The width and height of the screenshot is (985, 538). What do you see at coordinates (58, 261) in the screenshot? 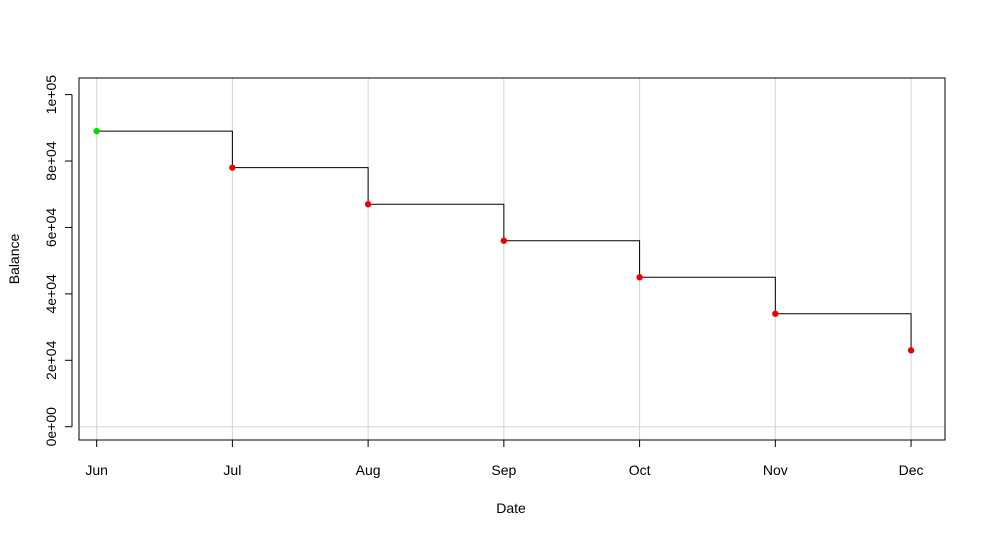
I see `y-axis: 0e+00 2e+04 4e+04 6e+04 8e+04 1e+05` at bounding box center [58, 261].